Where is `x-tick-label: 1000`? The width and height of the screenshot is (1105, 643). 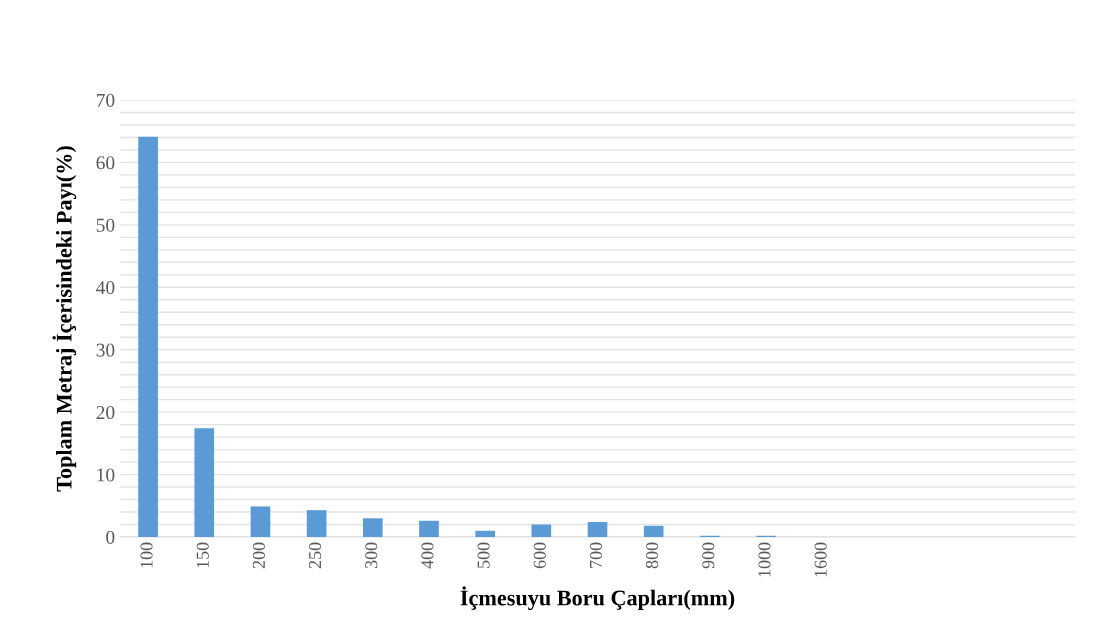
x-tick-label: 1000 is located at coordinates (764, 559).